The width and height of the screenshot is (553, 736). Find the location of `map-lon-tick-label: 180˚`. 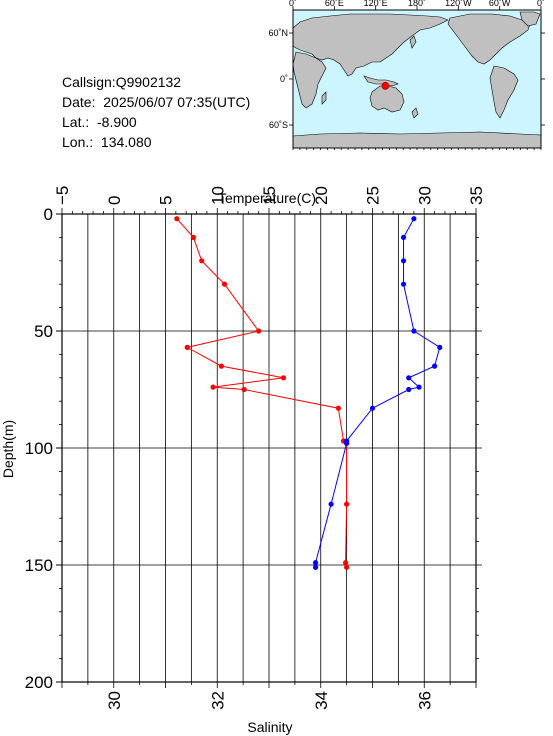

map-lon-tick-label: 180˚ is located at coordinates (417, 4).